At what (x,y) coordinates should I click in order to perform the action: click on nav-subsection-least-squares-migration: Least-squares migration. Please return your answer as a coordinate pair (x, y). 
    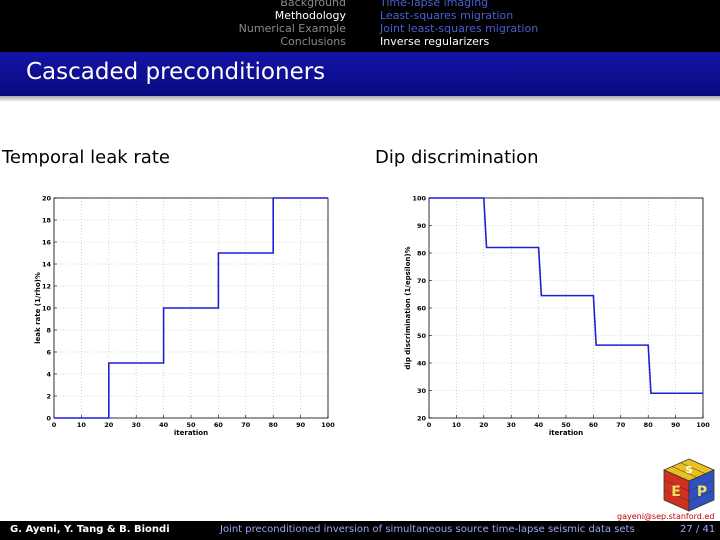
    Looking at the image, I should click on (447, 15).